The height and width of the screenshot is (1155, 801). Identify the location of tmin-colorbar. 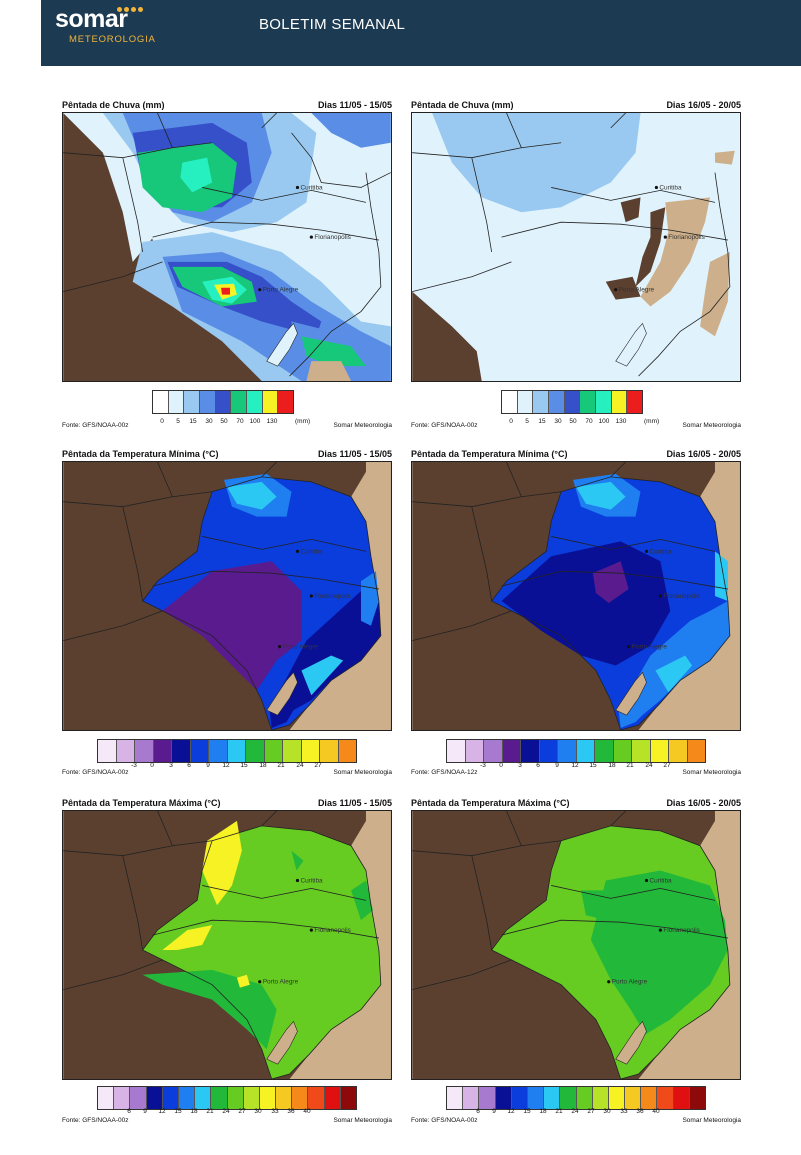
(576, 751).